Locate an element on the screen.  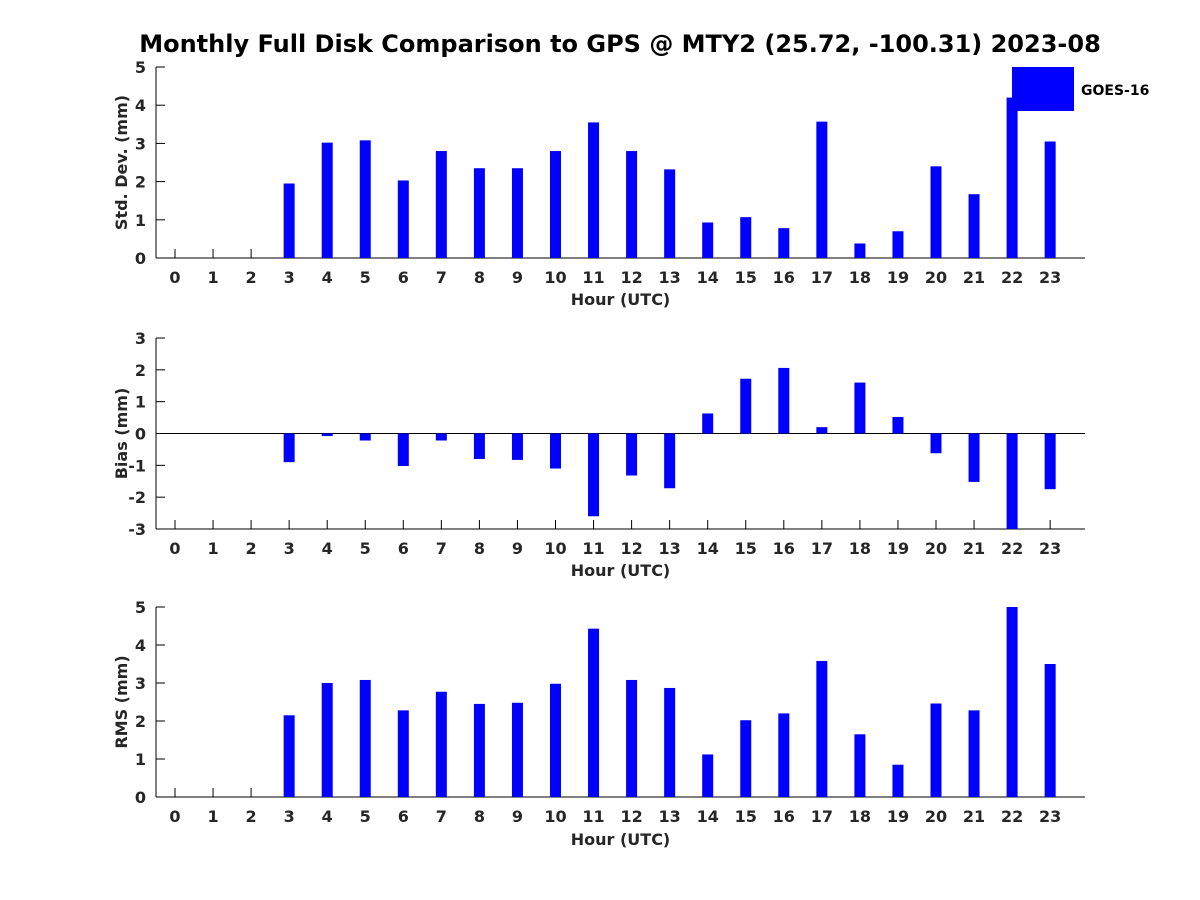
y-tick-label: 4 is located at coordinates (140, 645).